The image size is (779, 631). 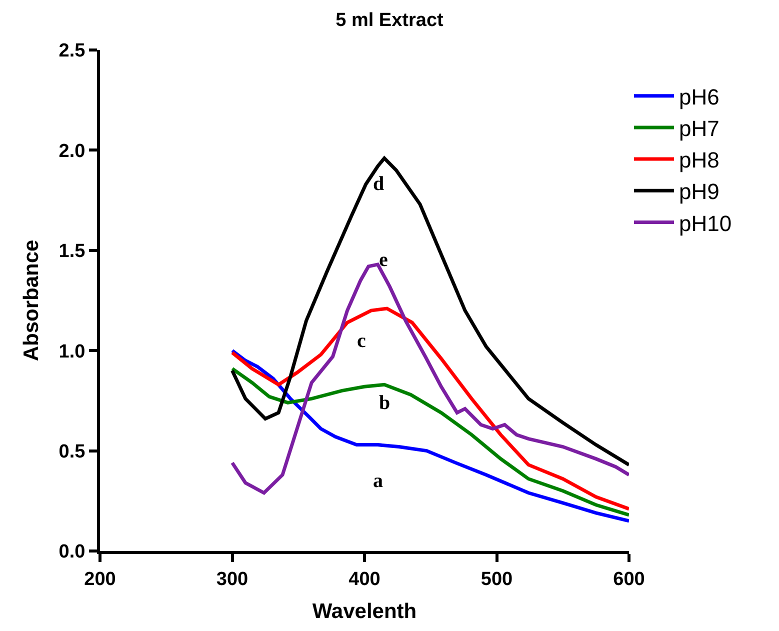 What do you see at coordinates (496, 579) in the screenshot?
I see `x-tick-label: 500` at bounding box center [496, 579].